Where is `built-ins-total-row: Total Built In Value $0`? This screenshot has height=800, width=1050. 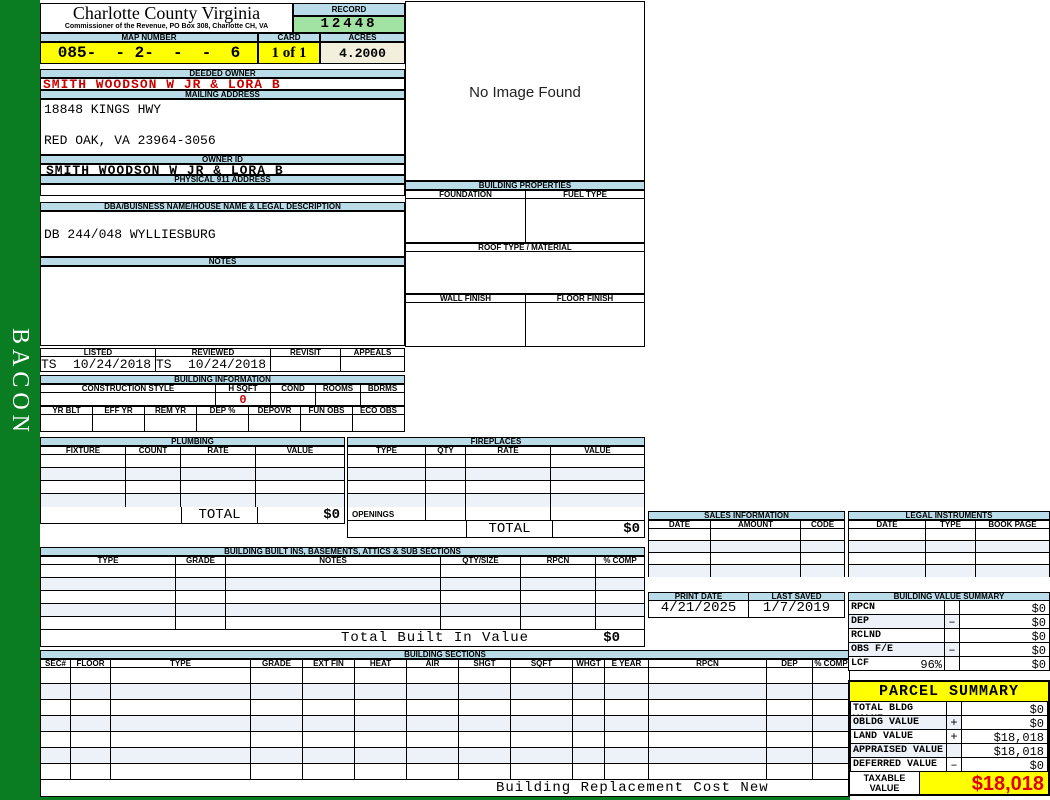 built-ins-total-row: Total Built In Value $0 is located at coordinates (342, 638).